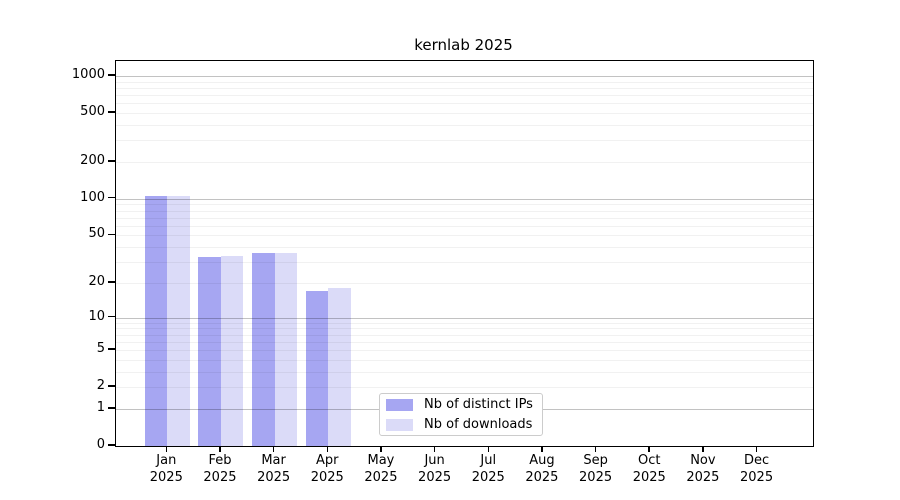  I want to click on y-tick-label: 1, so click(100, 407).